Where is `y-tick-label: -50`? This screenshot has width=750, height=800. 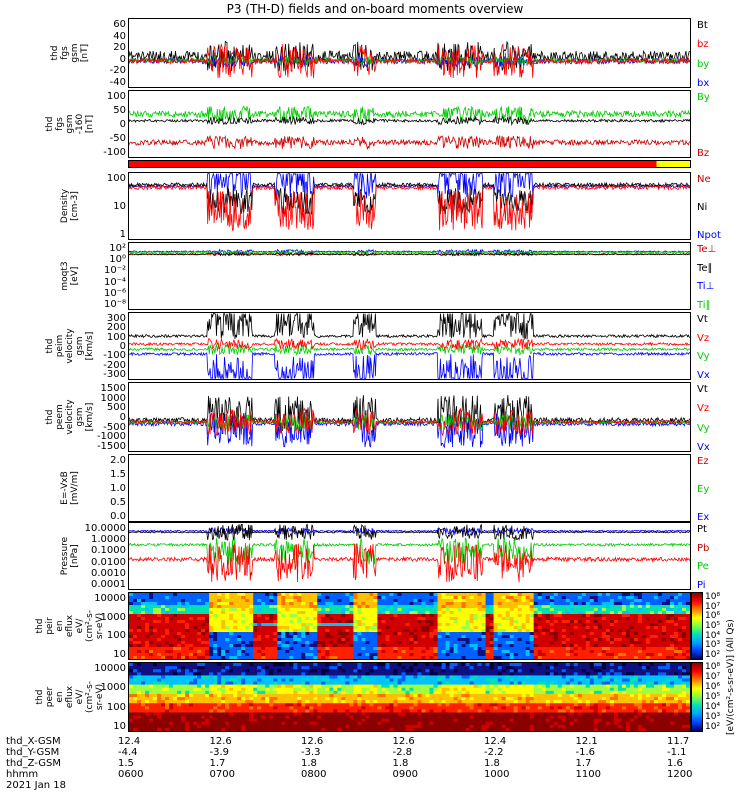 y-tick-label: -50 is located at coordinates (117, 138).